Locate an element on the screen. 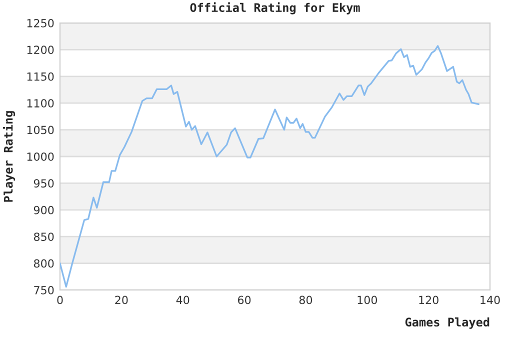 The width and height of the screenshot is (510, 340). x-tick-label: 140 is located at coordinates (490, 300).